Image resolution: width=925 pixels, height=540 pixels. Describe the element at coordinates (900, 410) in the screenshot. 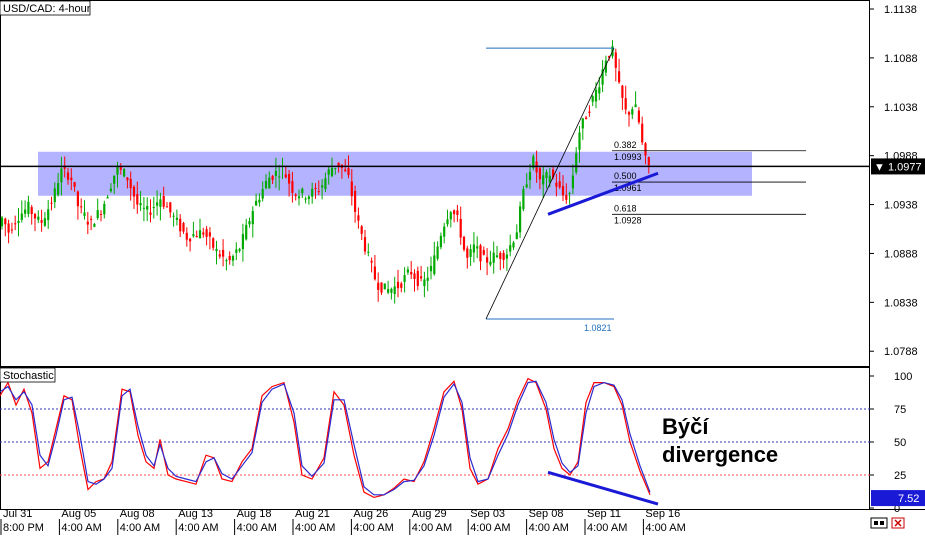

I see `stochastic-tick-label: 75` at that location.